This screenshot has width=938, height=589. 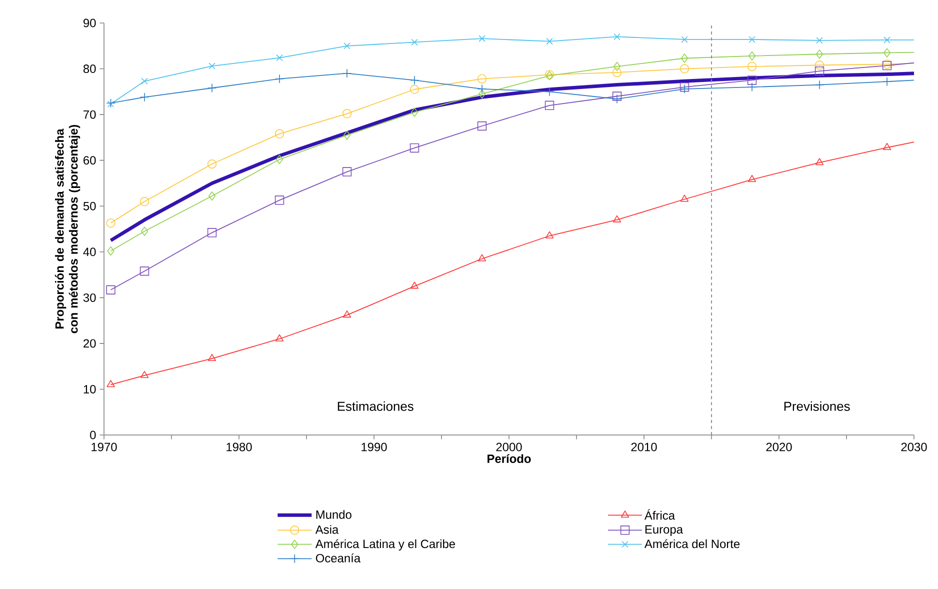 I want to click on y-tick-label: 90, so click(x=90, y=23).